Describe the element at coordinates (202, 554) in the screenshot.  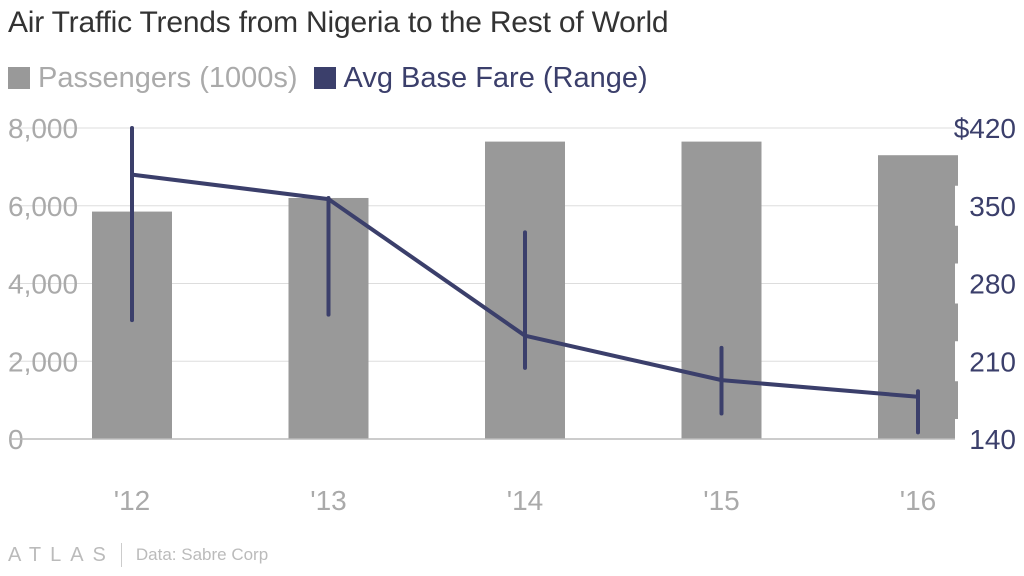
I see `data-source: Data: Sabre Corp` at that location.